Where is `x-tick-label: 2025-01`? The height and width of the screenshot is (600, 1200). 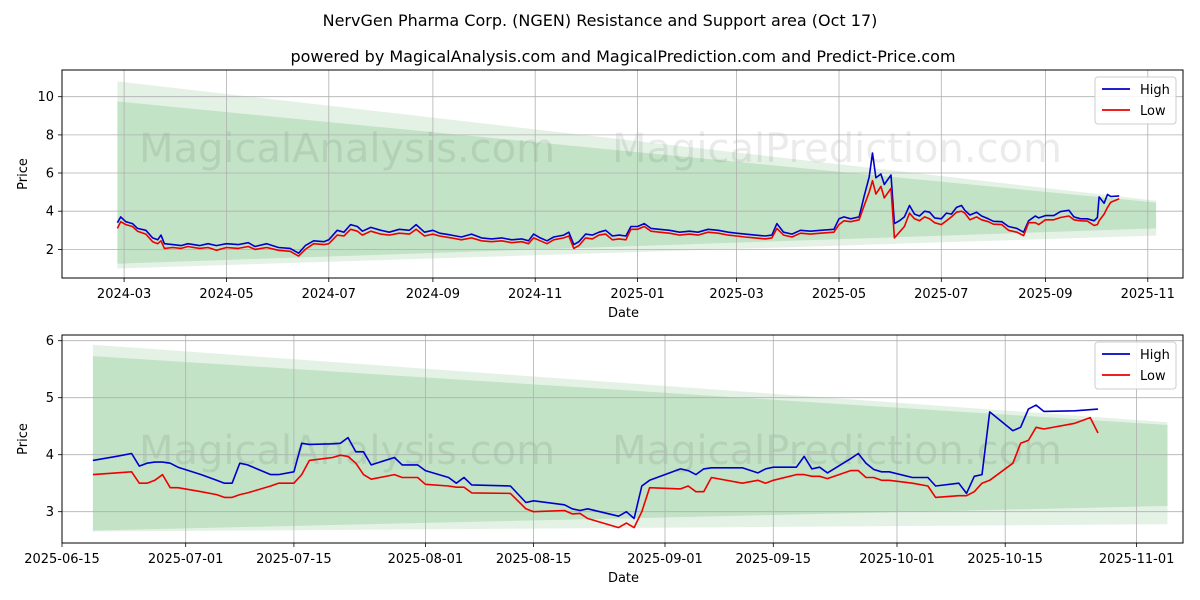 x-tick-label: 2025-01 is located at coordinates (637, 294).